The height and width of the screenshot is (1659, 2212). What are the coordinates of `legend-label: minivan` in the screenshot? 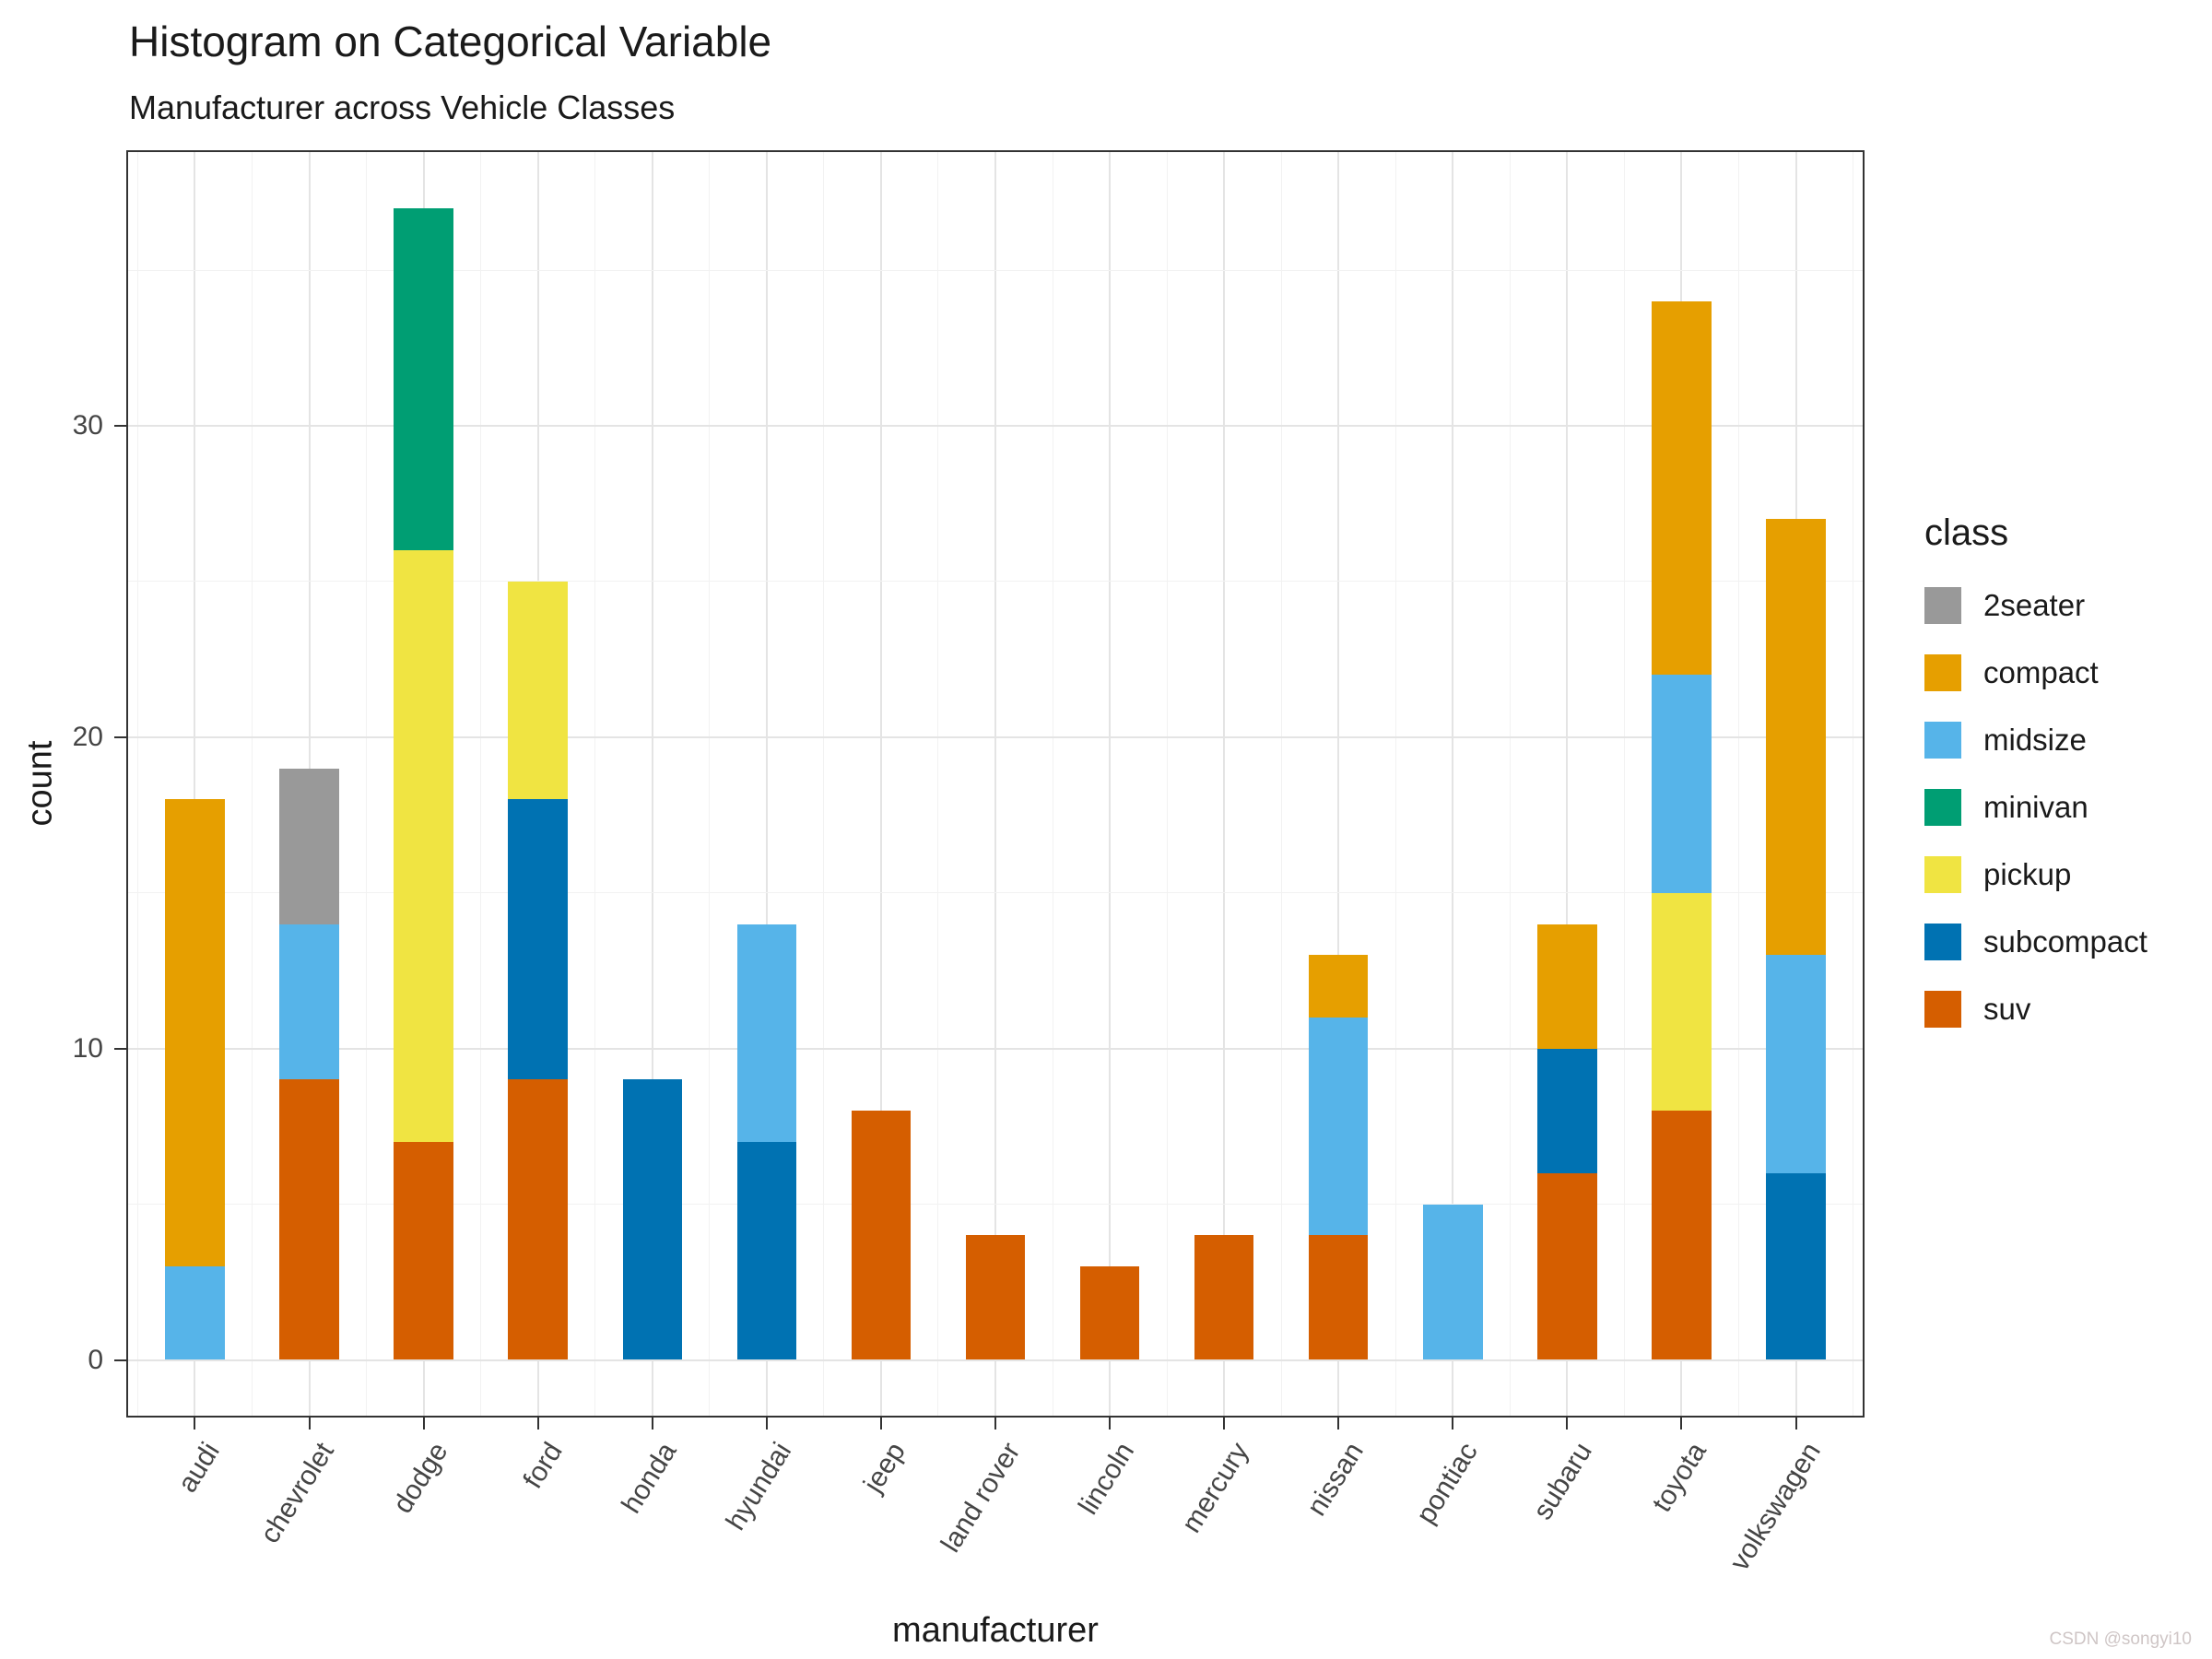 It's located at (2035, 807).